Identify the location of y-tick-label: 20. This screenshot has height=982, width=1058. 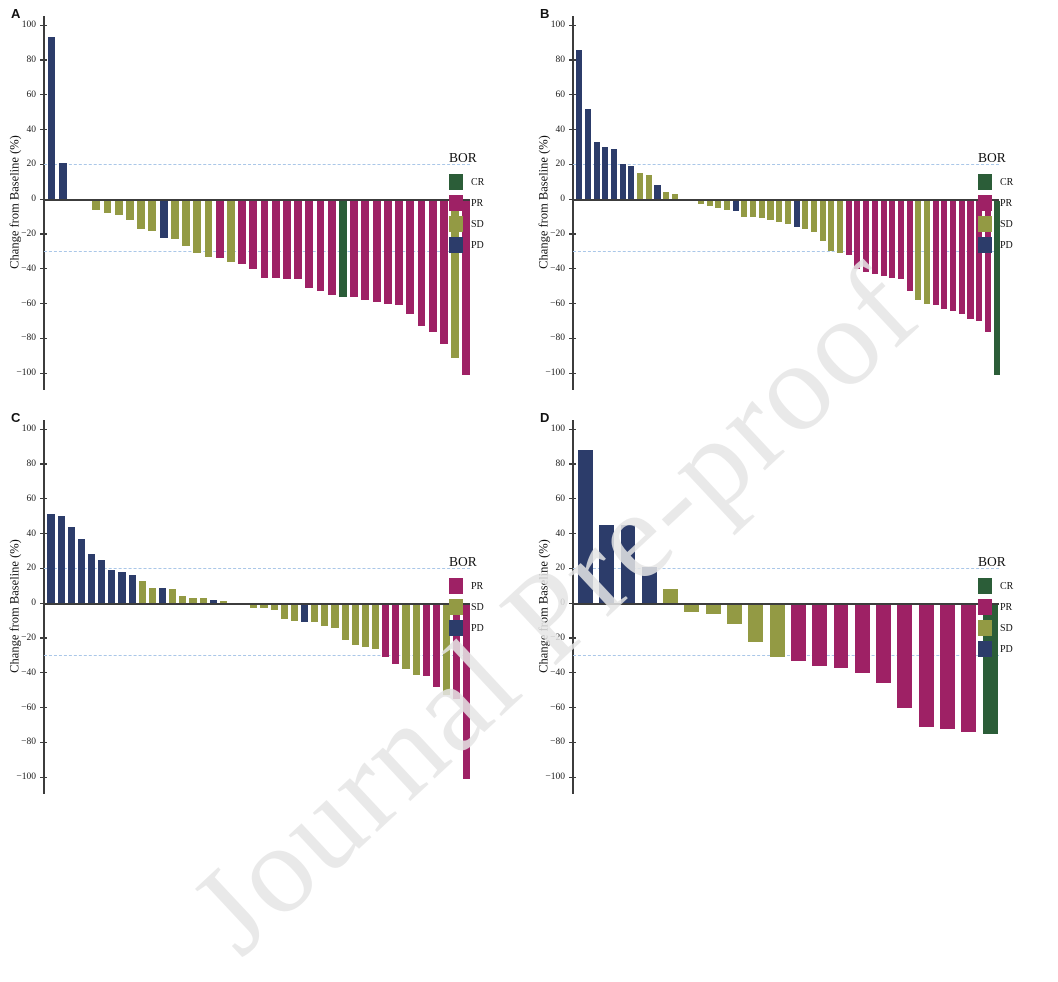
(31, 568).